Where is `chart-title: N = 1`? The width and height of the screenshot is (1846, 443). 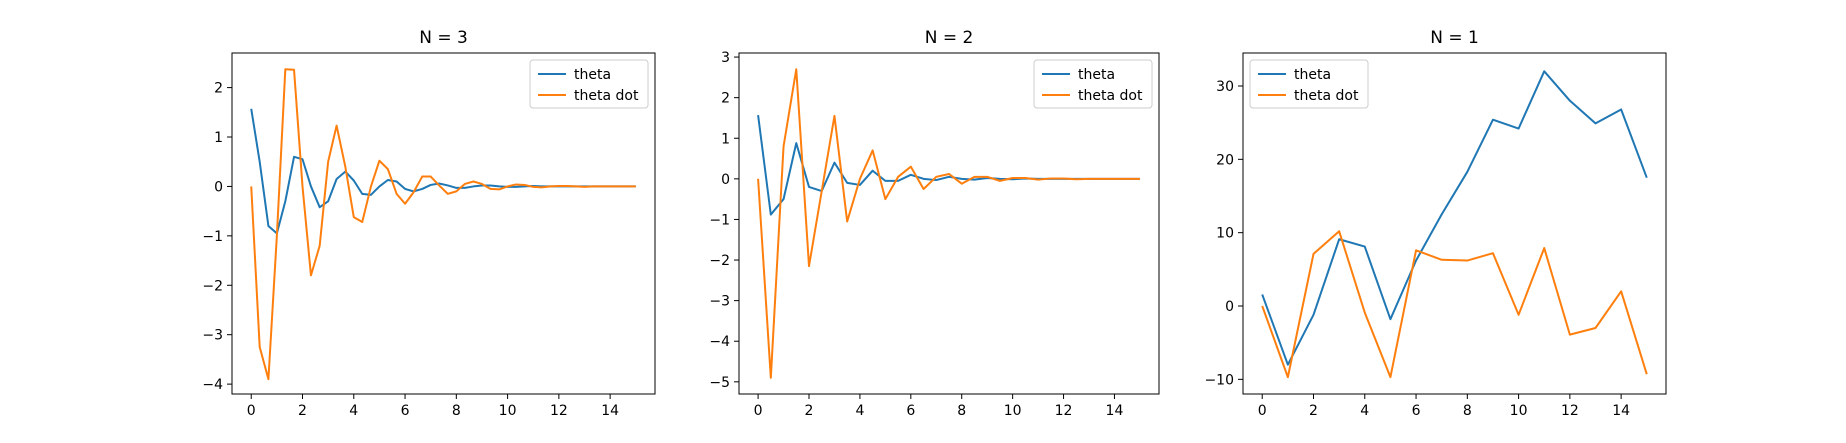 chart-title: N = 1 is located at coordinates (1454, 38).